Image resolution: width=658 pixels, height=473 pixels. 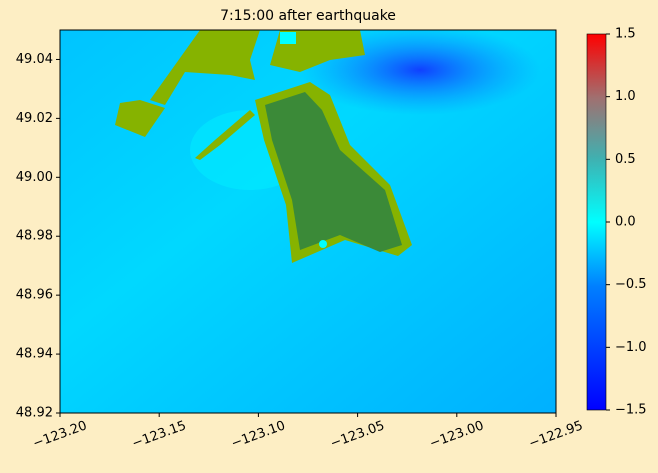 What do you see at coordinates (34, 177) in the screenshot?
I see `y-tick-label: 49.00` at bounding box center [34, 177].